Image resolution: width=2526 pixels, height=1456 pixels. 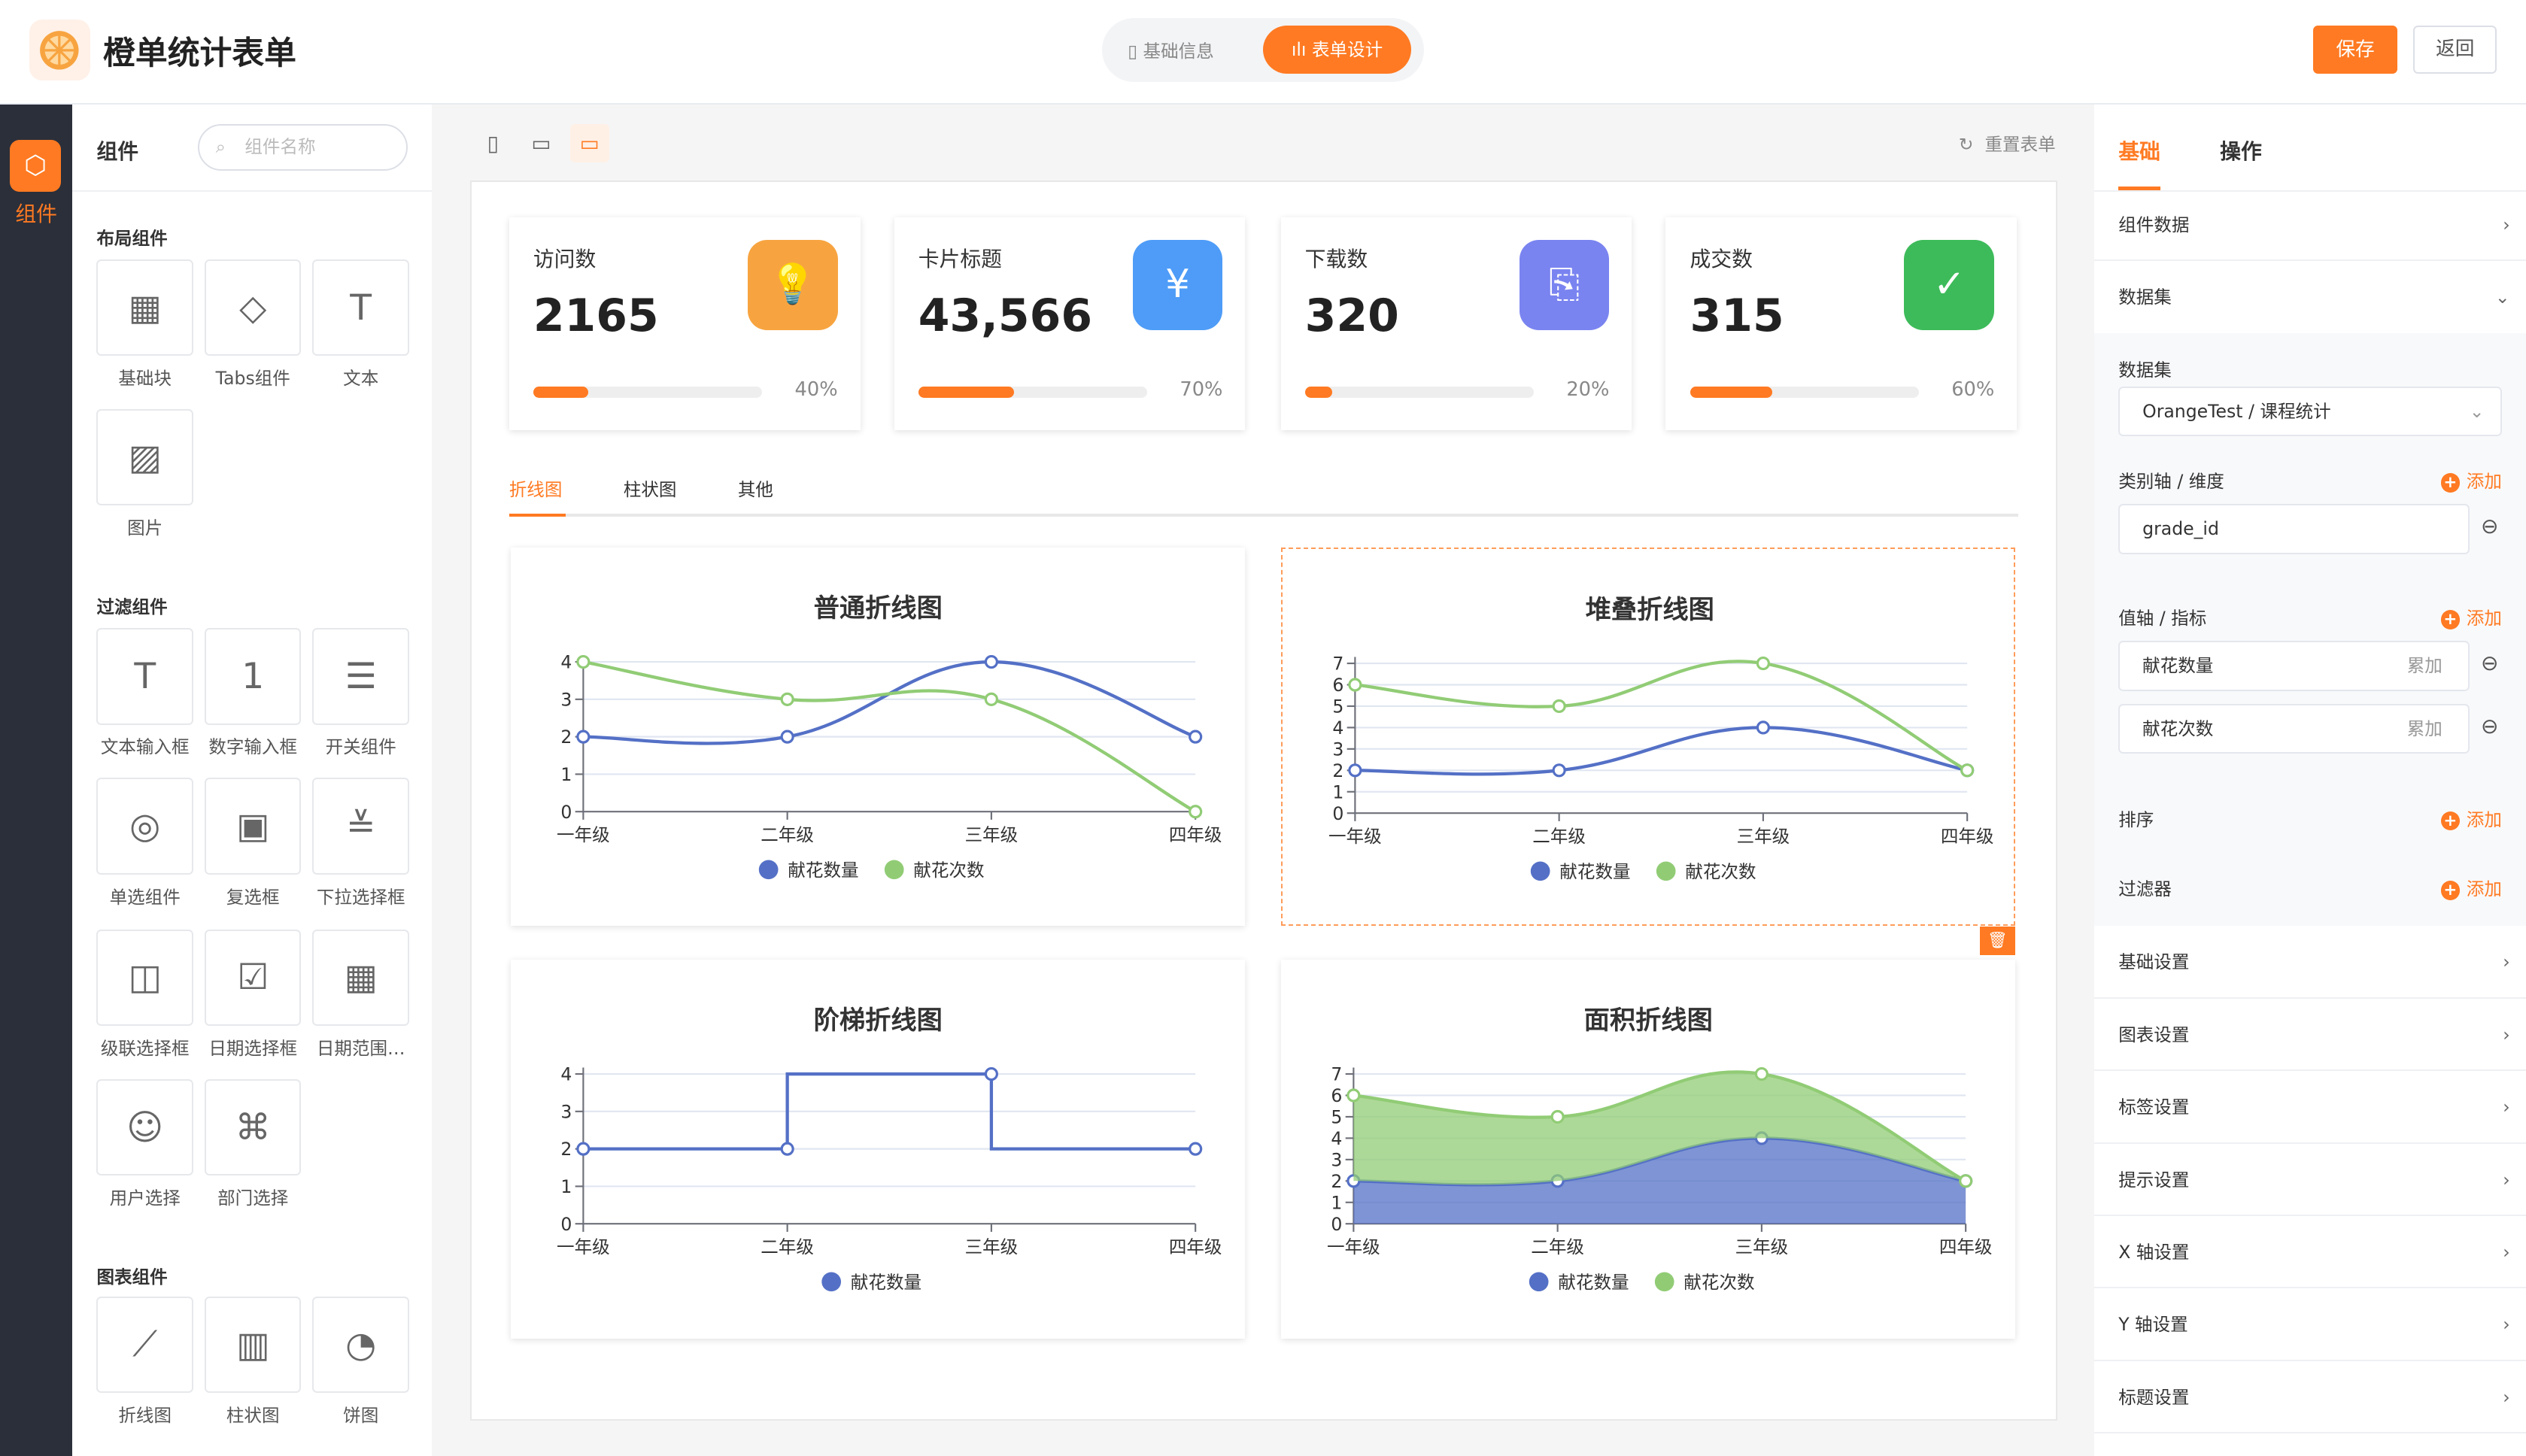 I want to click on palette-section-title: 过滤组件, so click(x=132, y=607).